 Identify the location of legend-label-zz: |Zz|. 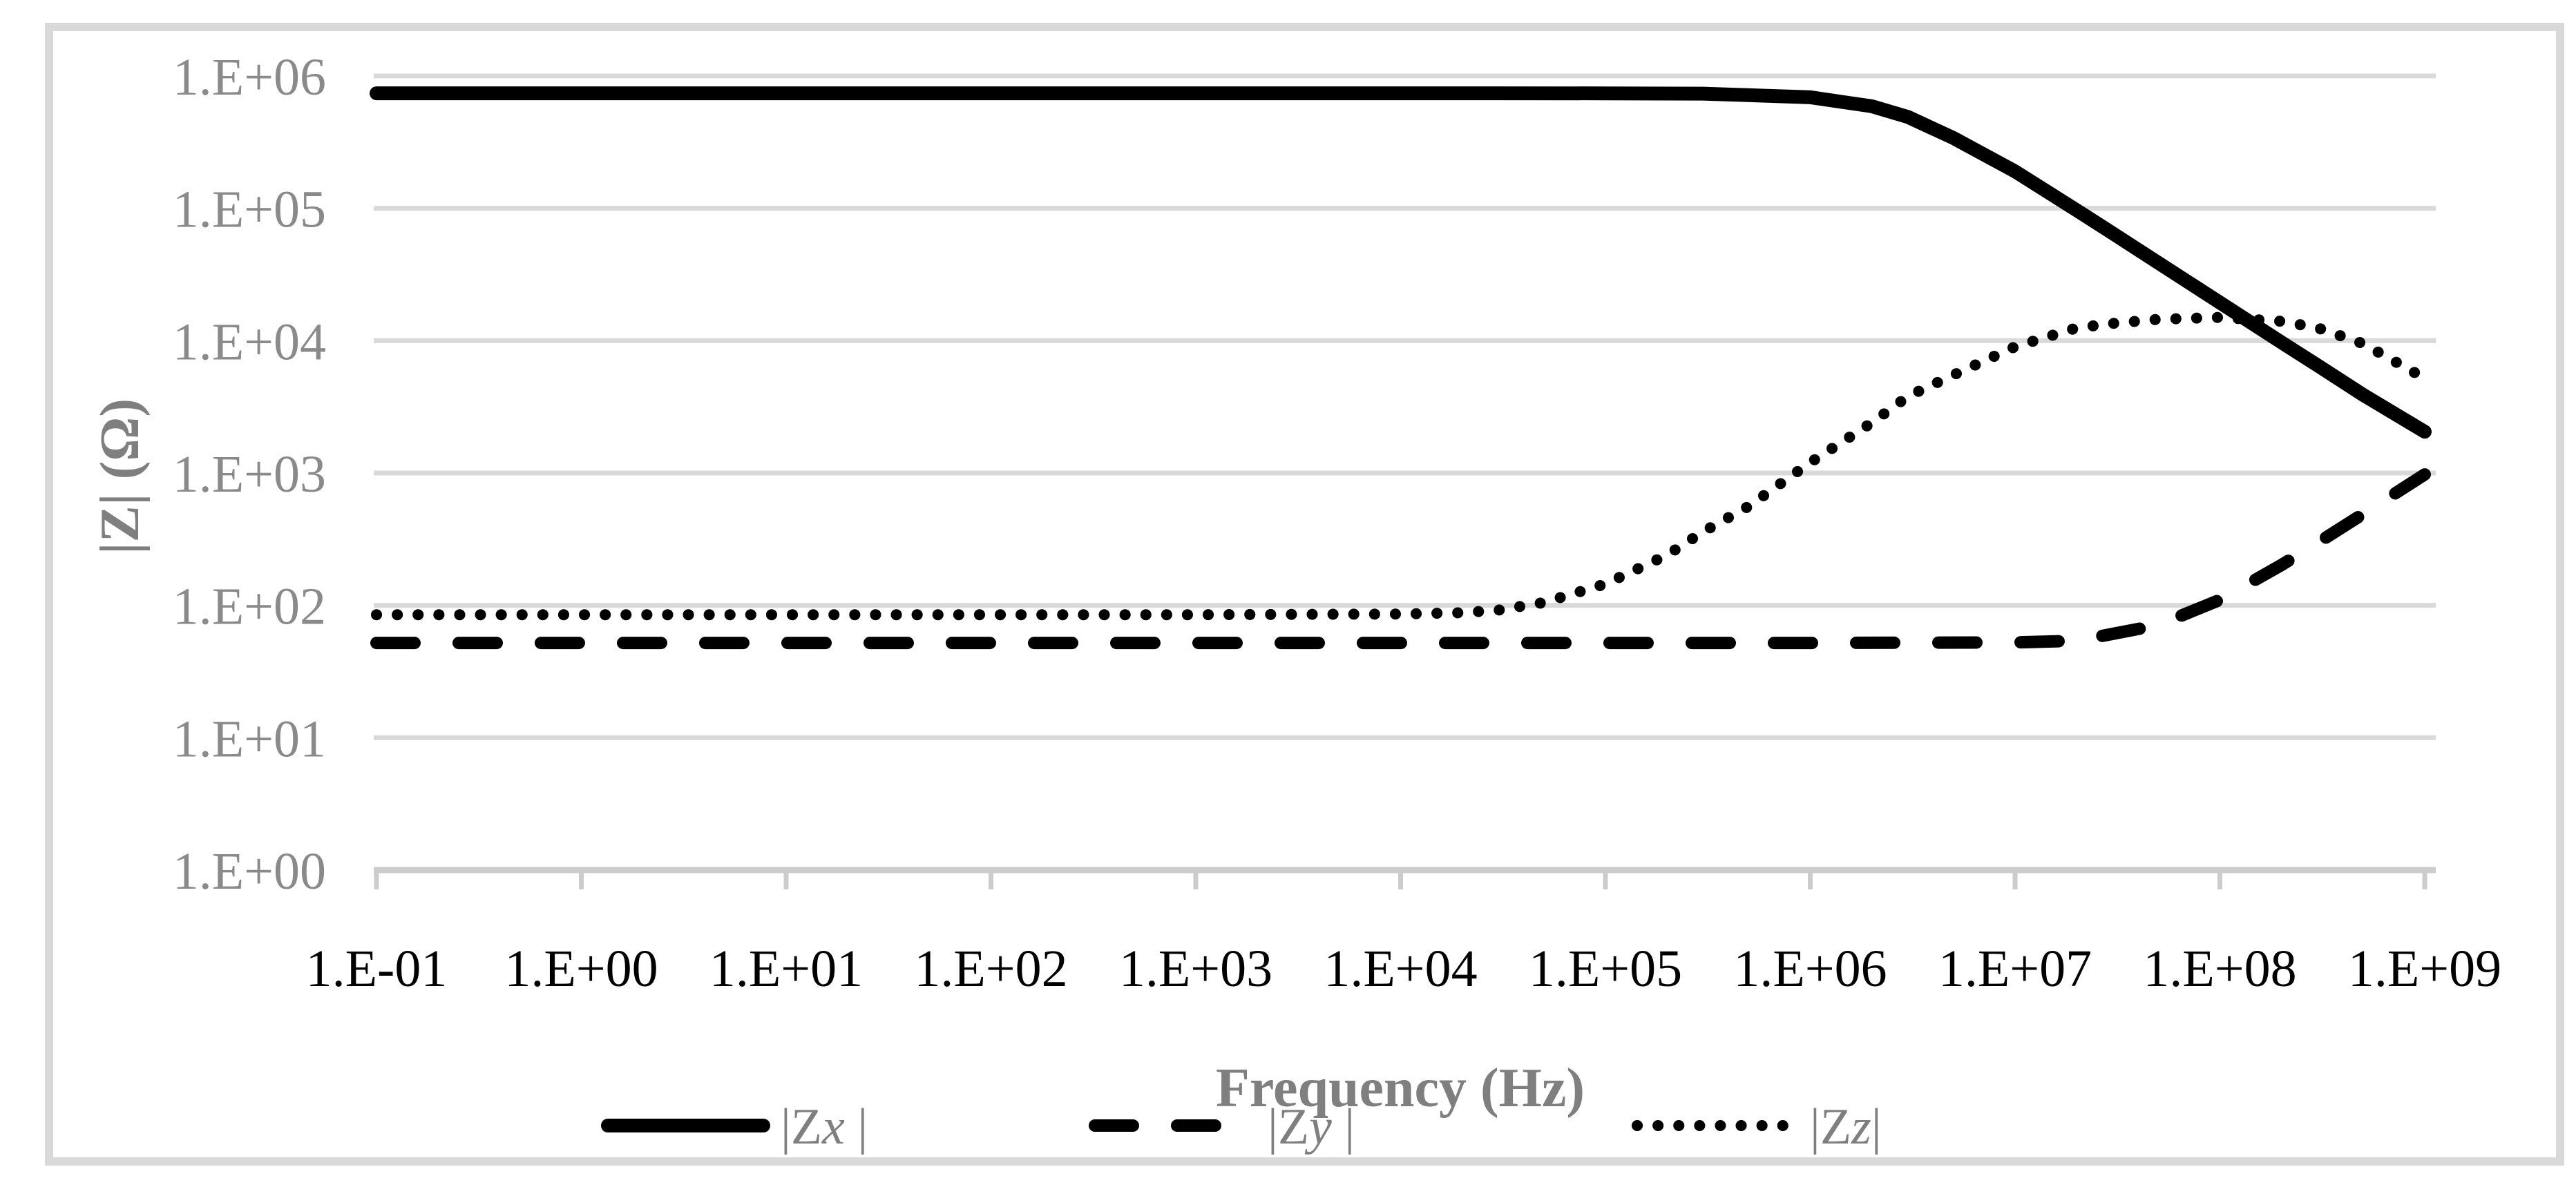
(1846, 1127).